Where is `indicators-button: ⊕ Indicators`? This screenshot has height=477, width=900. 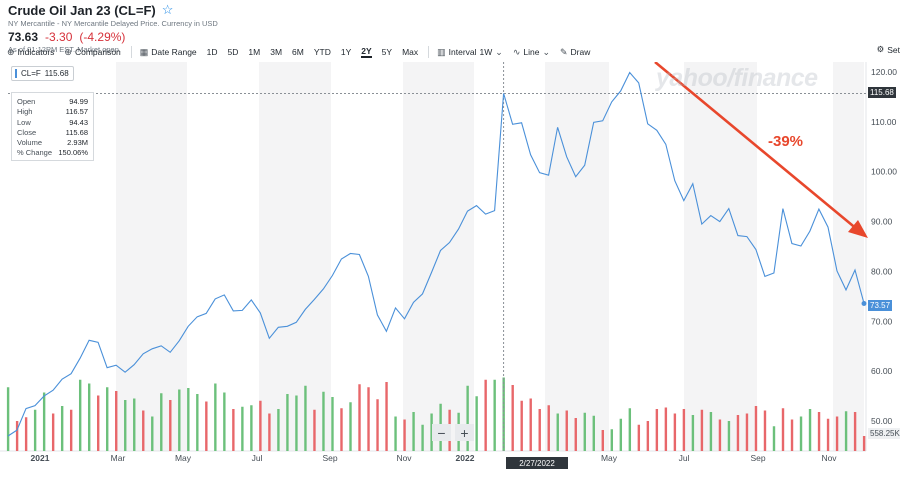 indicators-button: ⊕ Indicators is located at coordinates (30, 52).